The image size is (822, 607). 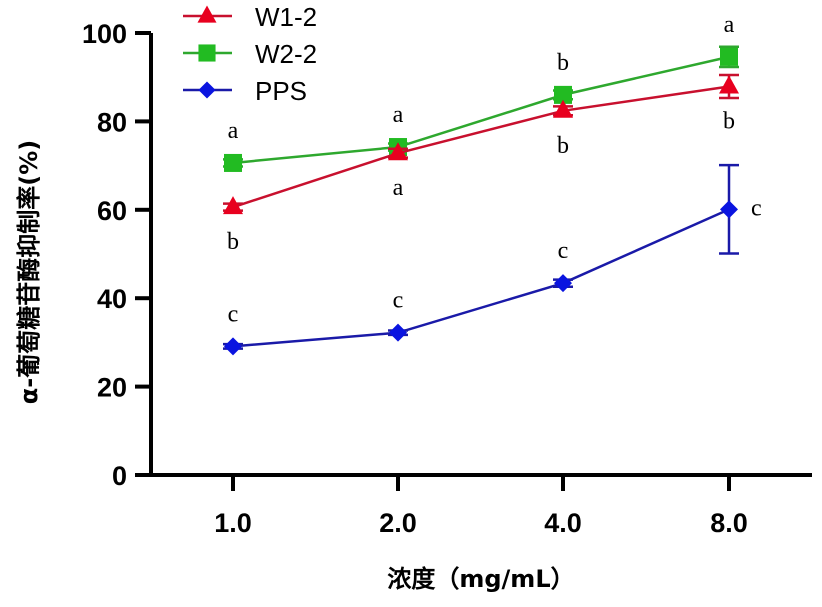 What do you see at coordinates (286, 54) in the screenshot?
I see `legend-label: W2-2` at bounding box center [286, 54].